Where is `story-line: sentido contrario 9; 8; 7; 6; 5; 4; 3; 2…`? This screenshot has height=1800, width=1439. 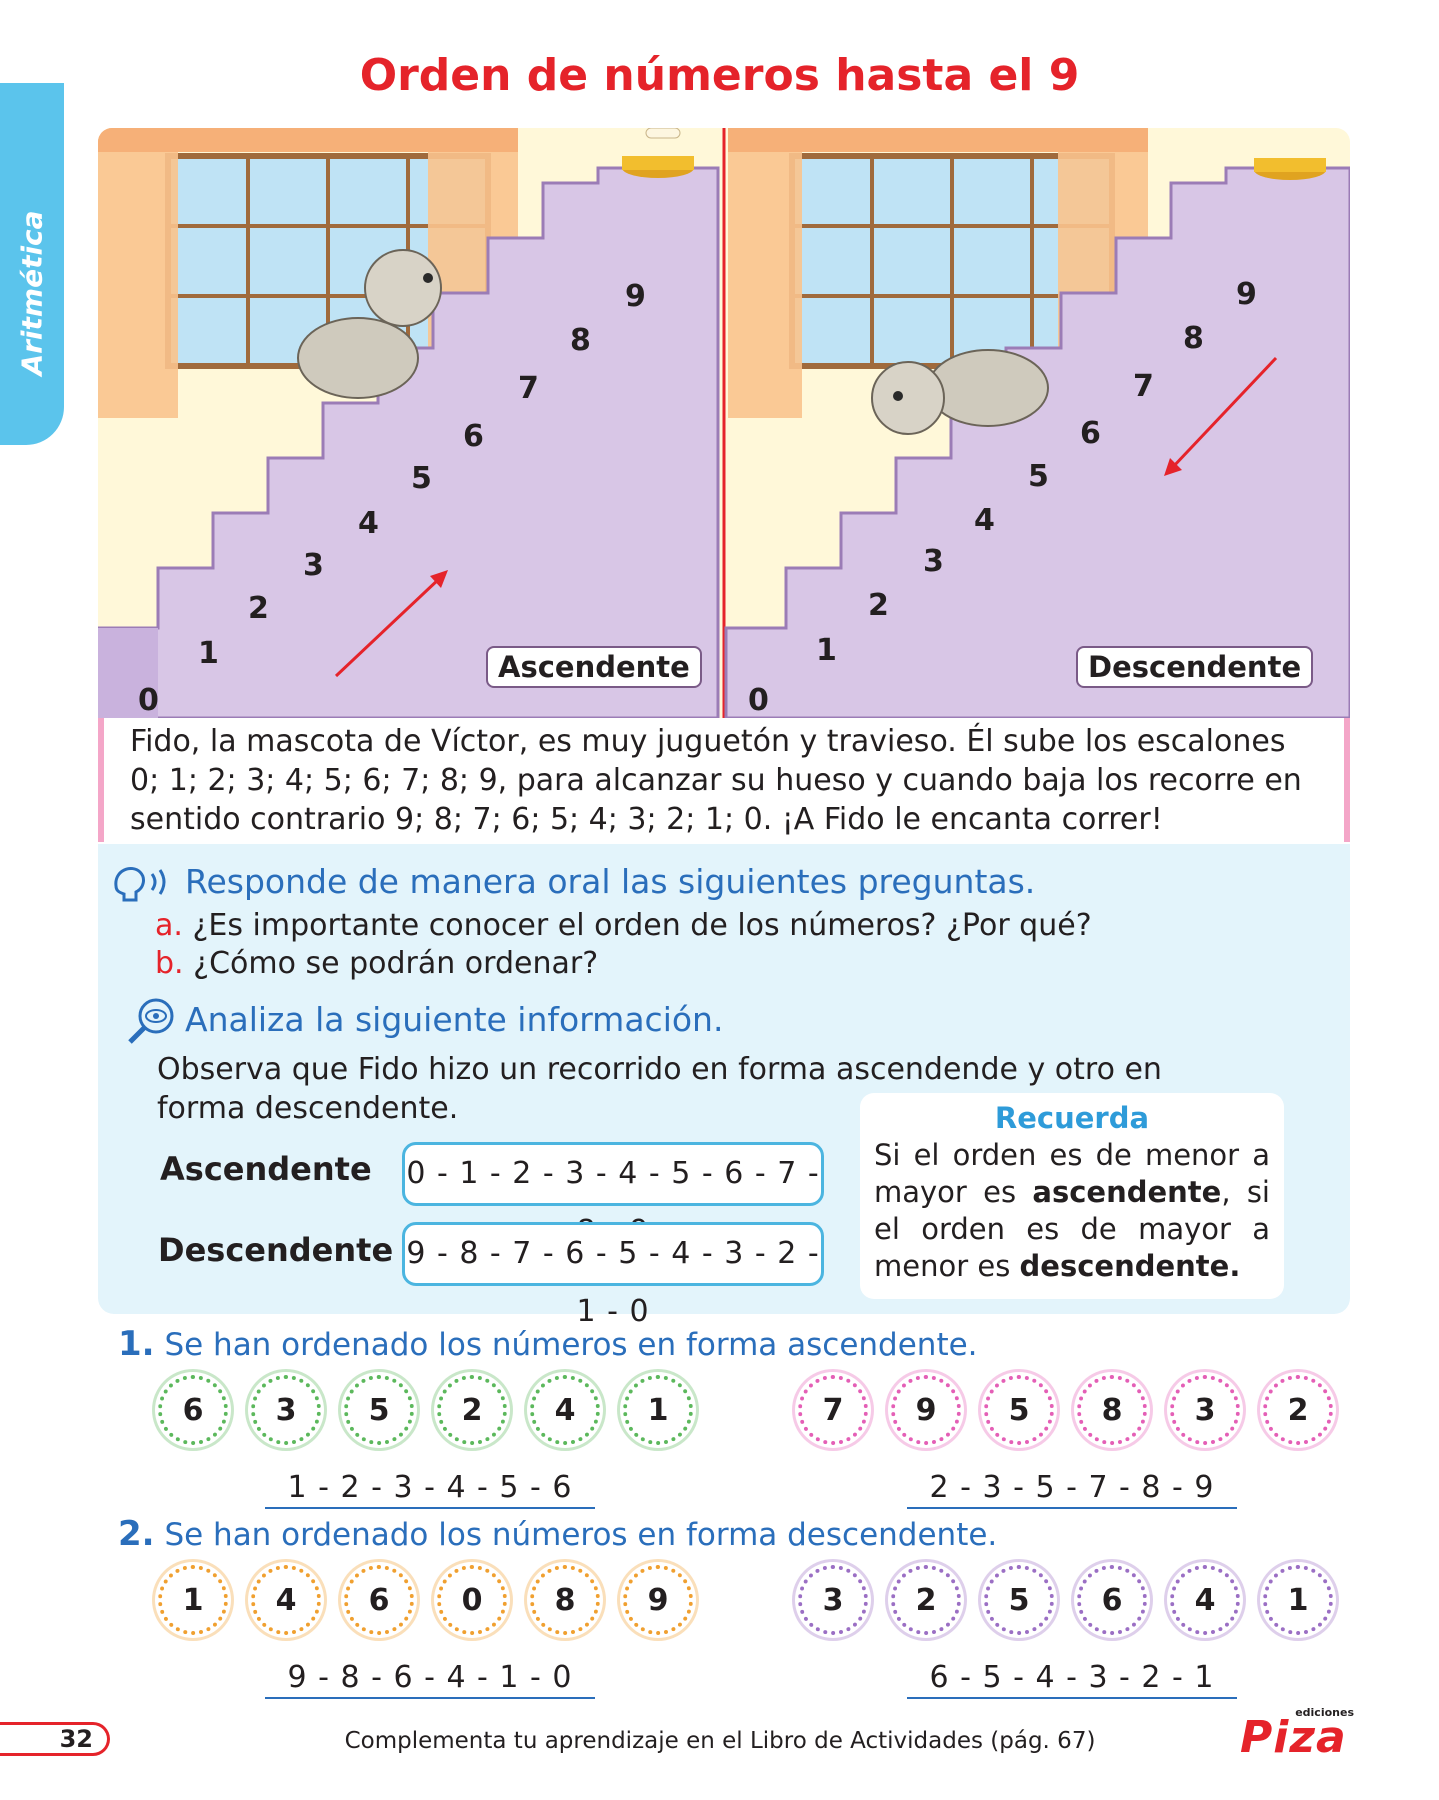
story-line: sentido contrario 9; 8; 7; 6; 5; 4; 3; 2… is located at coordinates (646, 819).